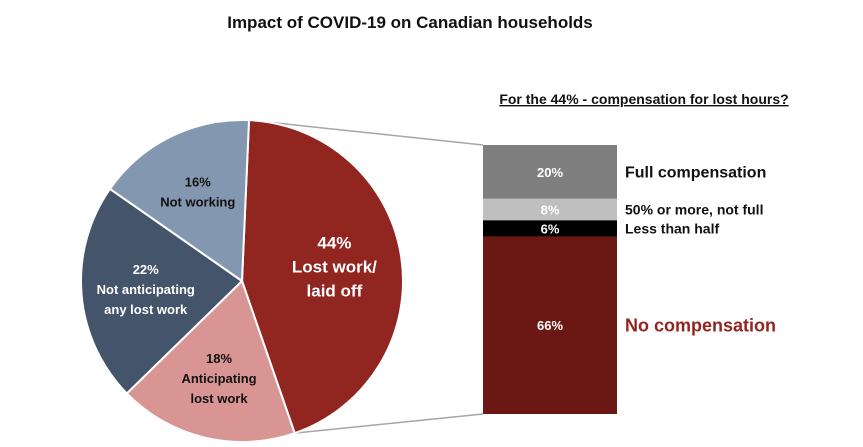 Image resolution: width=863 pixels, height=447 pixels. I want to click on bar-segment-less-than-half, so click(550, 228).